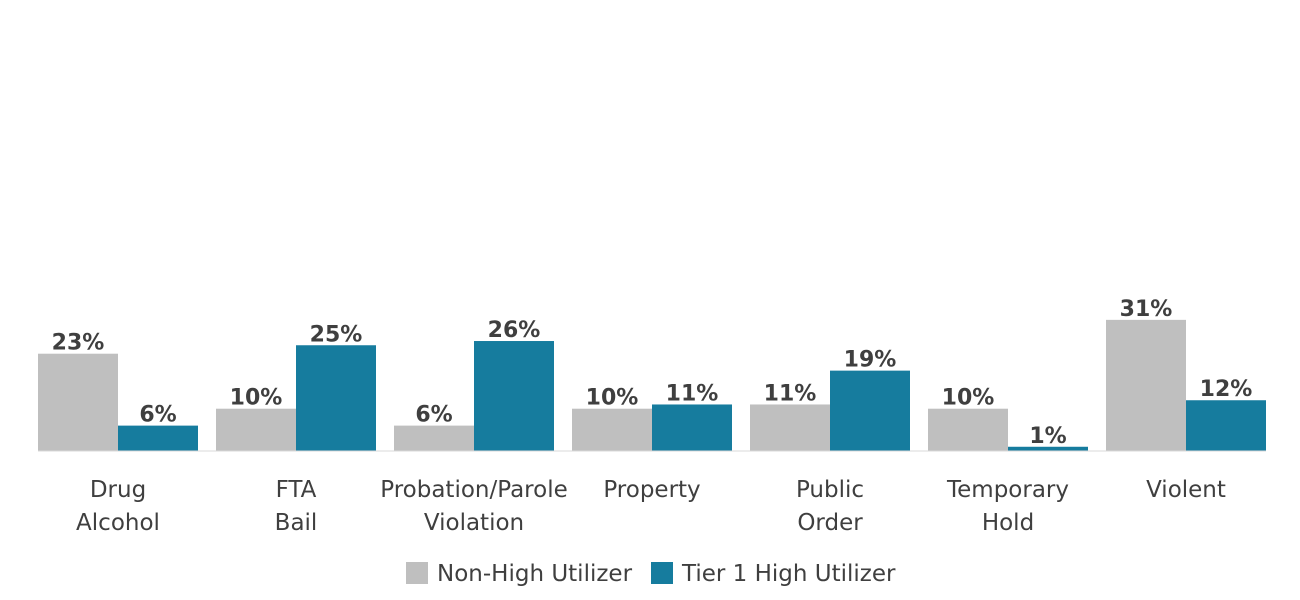 The image size is (1300, 600). I want to click on tick-label-6-0: Violent, so click(1186, 490).